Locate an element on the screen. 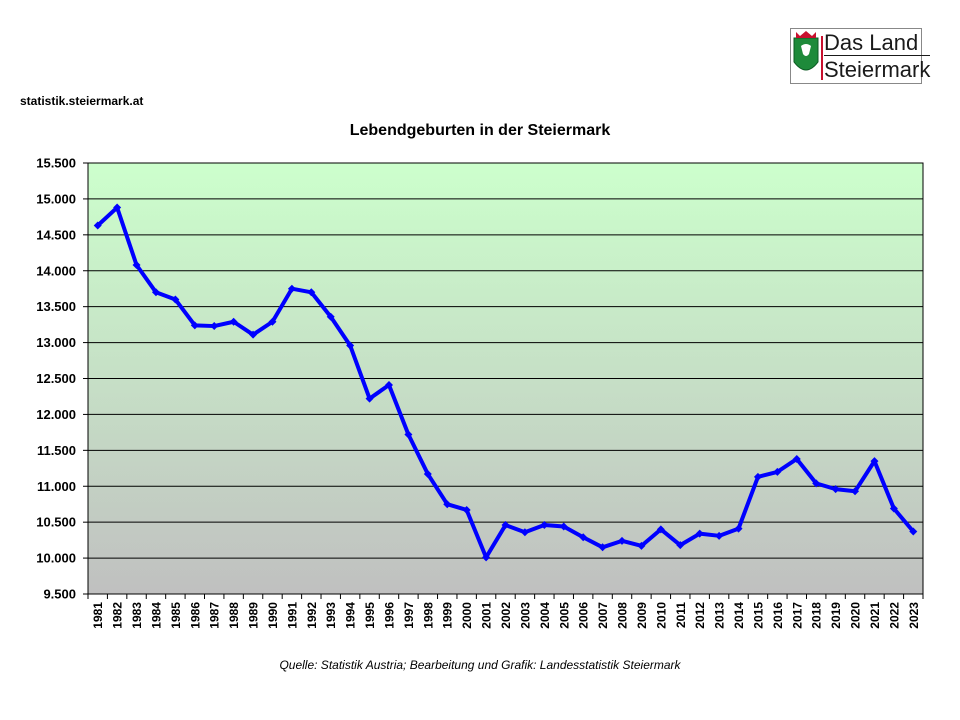 The height and width of the screenshot is (720, 960). x-tick-label: 2022 is located at coordinates (894, 615).